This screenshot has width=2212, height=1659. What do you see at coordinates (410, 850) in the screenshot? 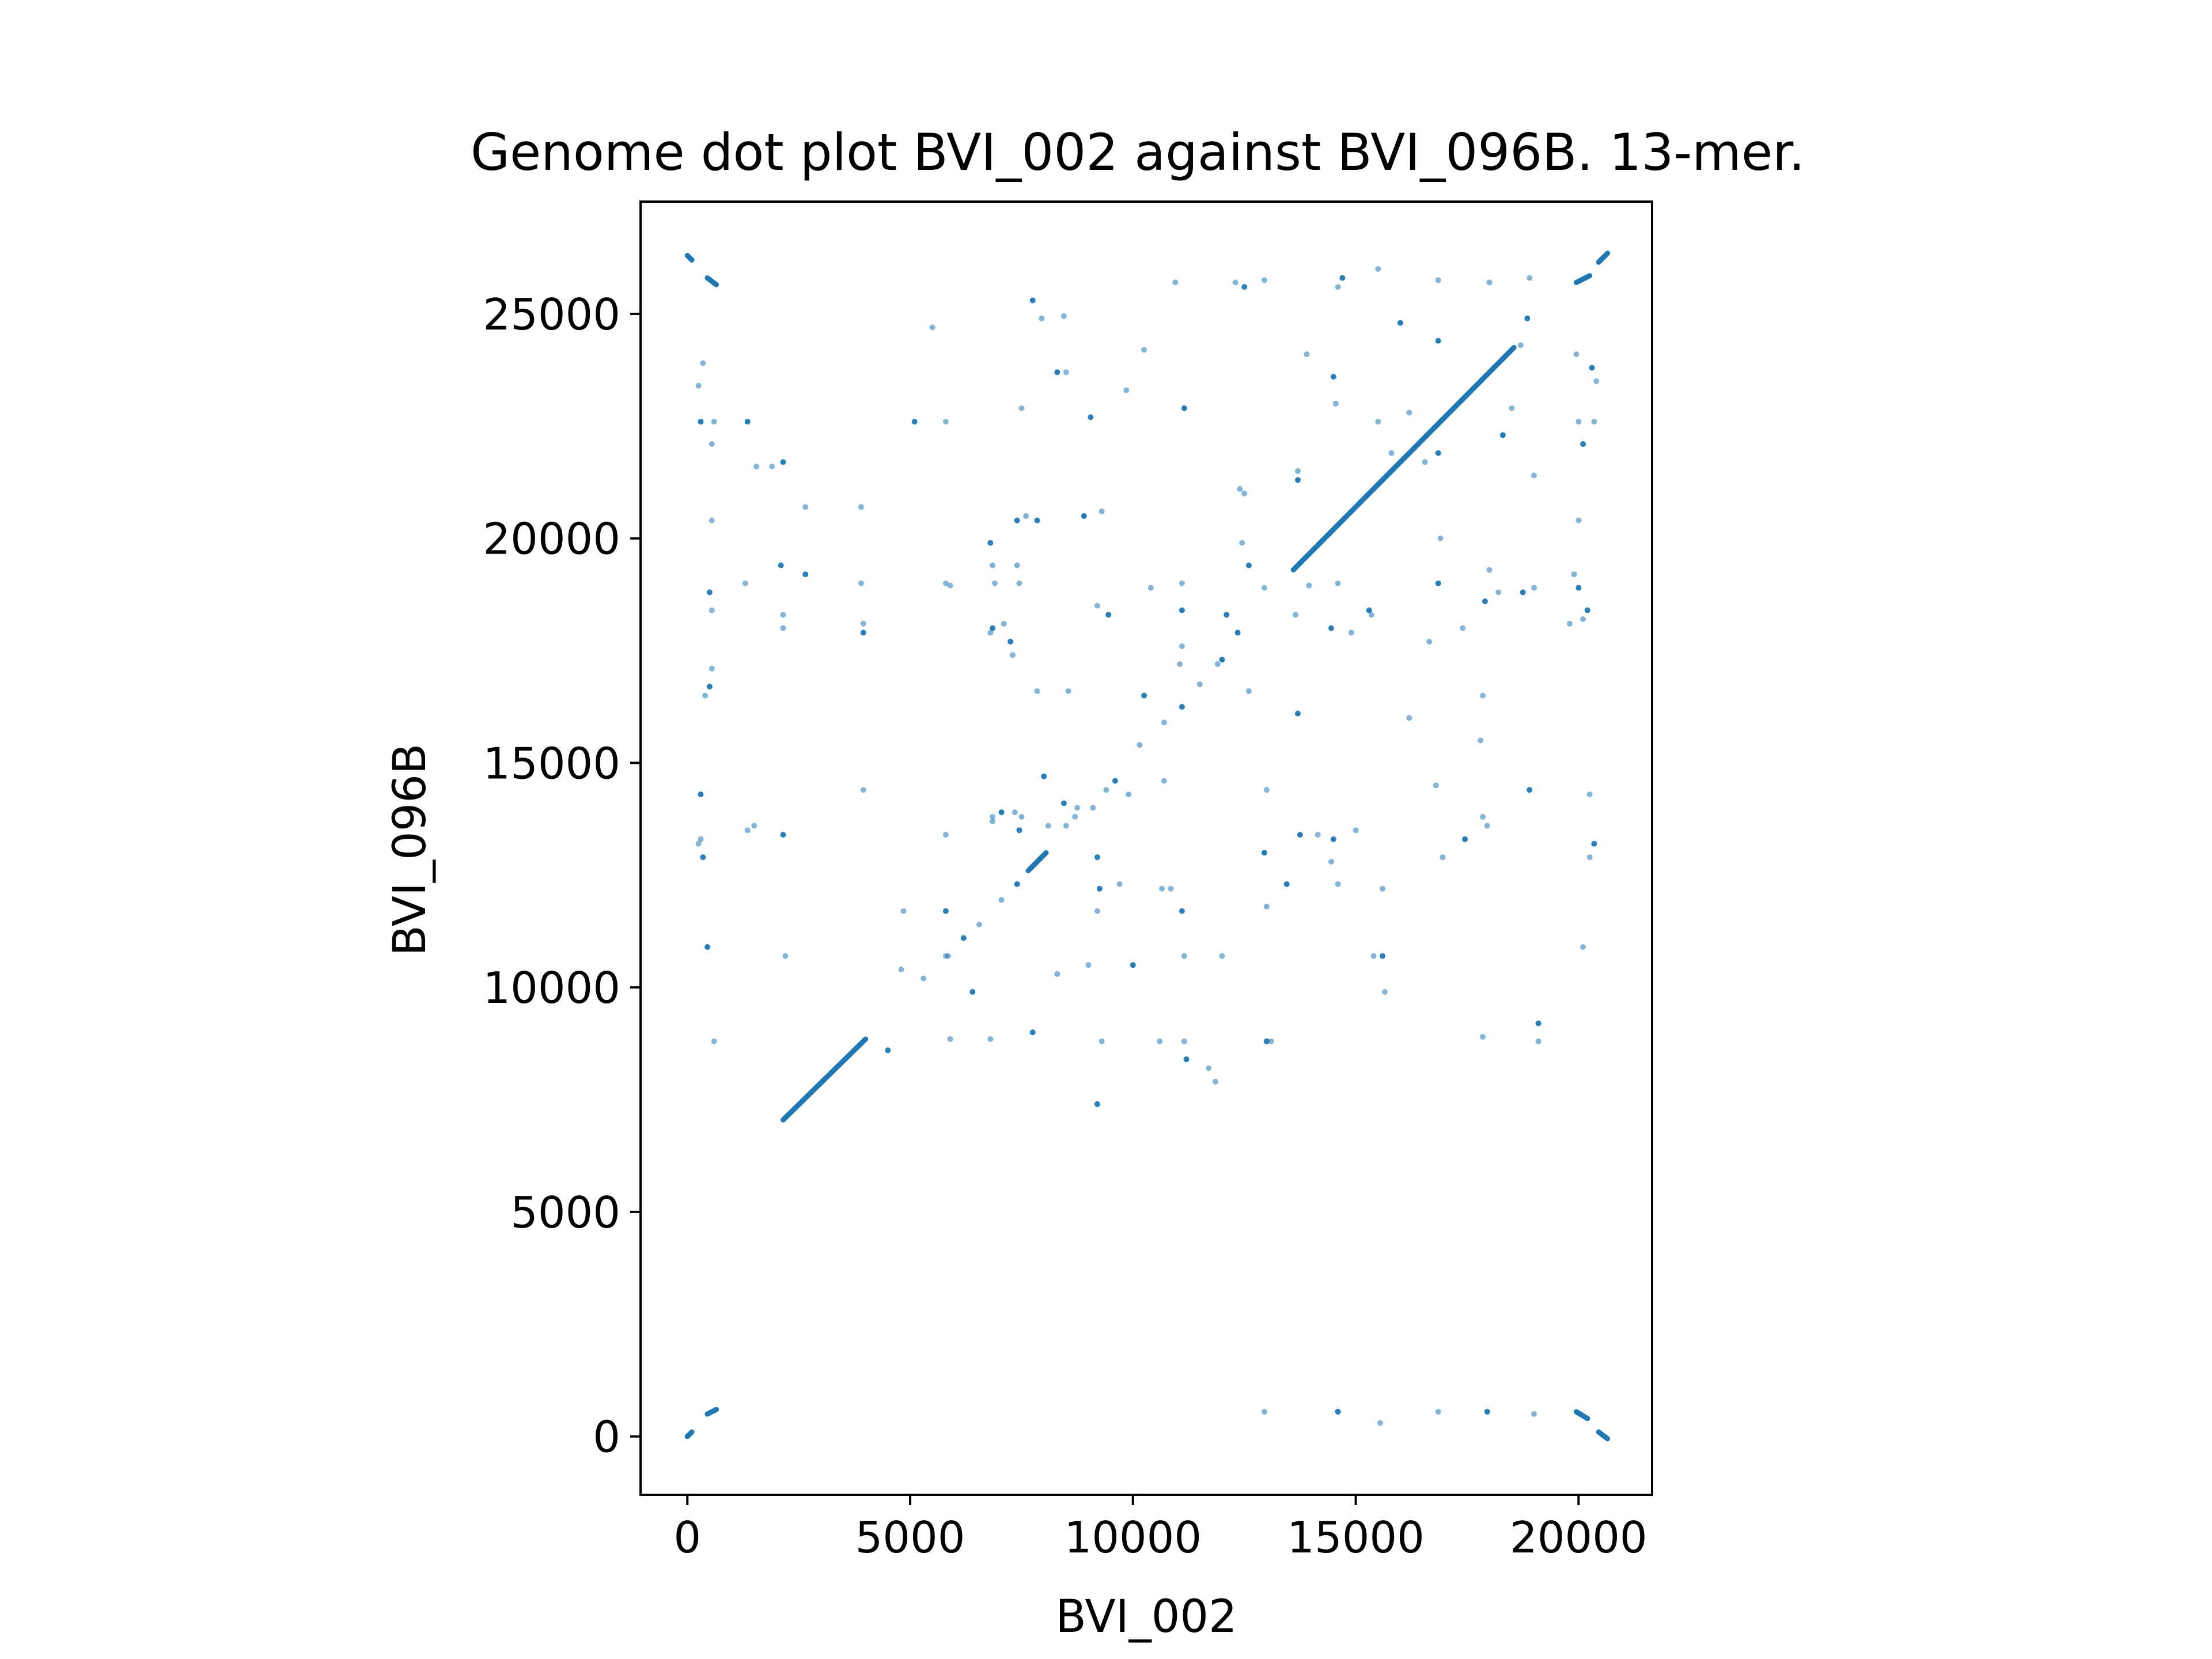
I see `y-axis-label: BVI_096B` at bounding box center [410, 850].